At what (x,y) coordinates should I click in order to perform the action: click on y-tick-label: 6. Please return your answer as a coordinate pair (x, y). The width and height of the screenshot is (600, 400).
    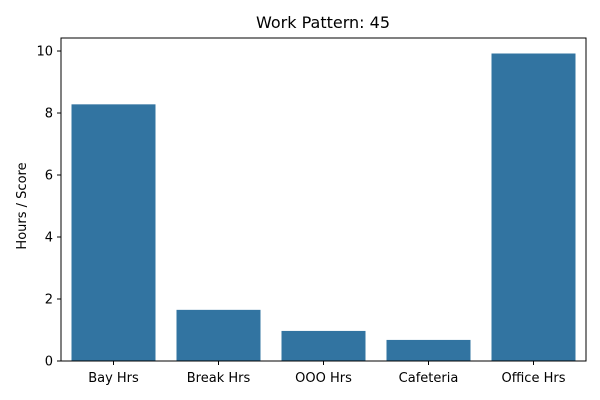
    Looking at the image, I should click on (49, 176).